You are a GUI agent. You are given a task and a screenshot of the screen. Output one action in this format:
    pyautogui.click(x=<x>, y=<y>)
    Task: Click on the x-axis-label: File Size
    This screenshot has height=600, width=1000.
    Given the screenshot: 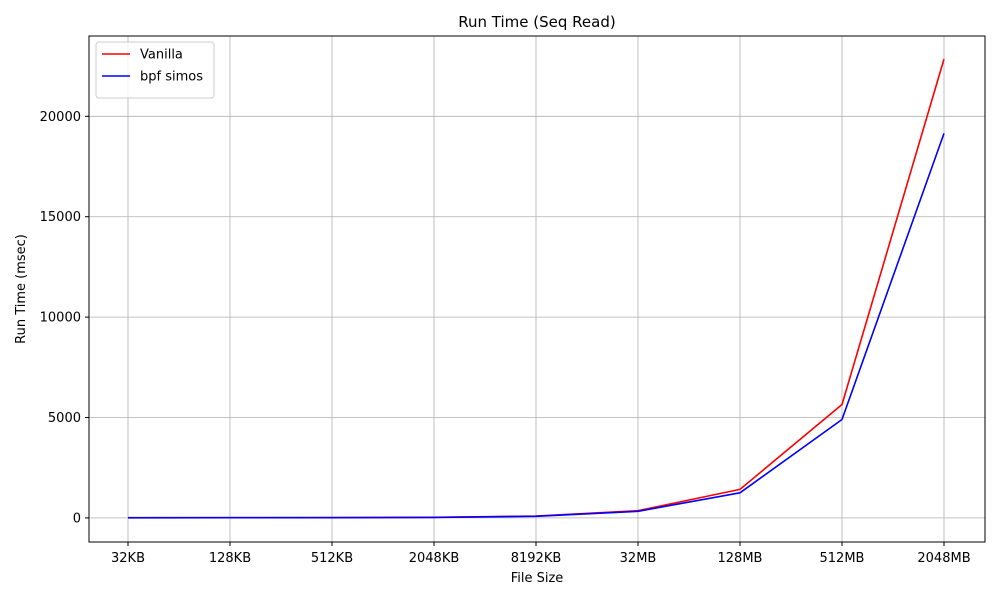 What is the action you would take?
    pyautogui.click(x=537, y=578)
    